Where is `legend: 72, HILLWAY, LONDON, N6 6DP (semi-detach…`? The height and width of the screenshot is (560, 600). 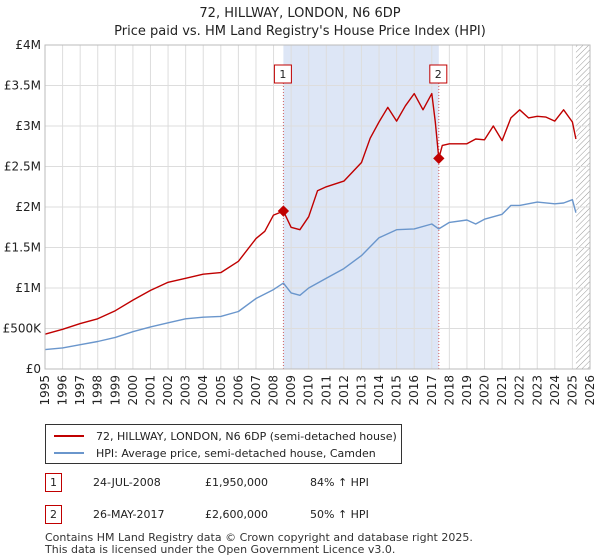 legend: 72, HILLWAY, LONDON, N6 6DP (semi-detach… is located at coordinates (223, 444).